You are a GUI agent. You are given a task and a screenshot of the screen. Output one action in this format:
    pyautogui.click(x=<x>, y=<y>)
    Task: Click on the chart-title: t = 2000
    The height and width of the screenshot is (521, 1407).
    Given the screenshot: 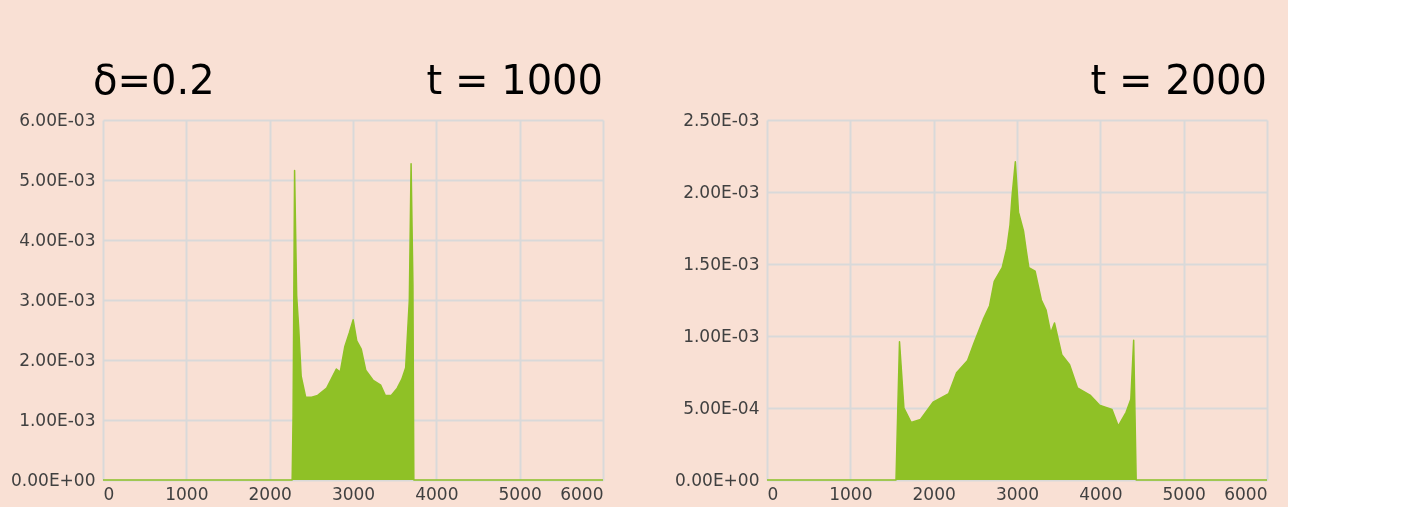 What is the action you would take?
    pyautogui.click(x=1178, y=80)
    